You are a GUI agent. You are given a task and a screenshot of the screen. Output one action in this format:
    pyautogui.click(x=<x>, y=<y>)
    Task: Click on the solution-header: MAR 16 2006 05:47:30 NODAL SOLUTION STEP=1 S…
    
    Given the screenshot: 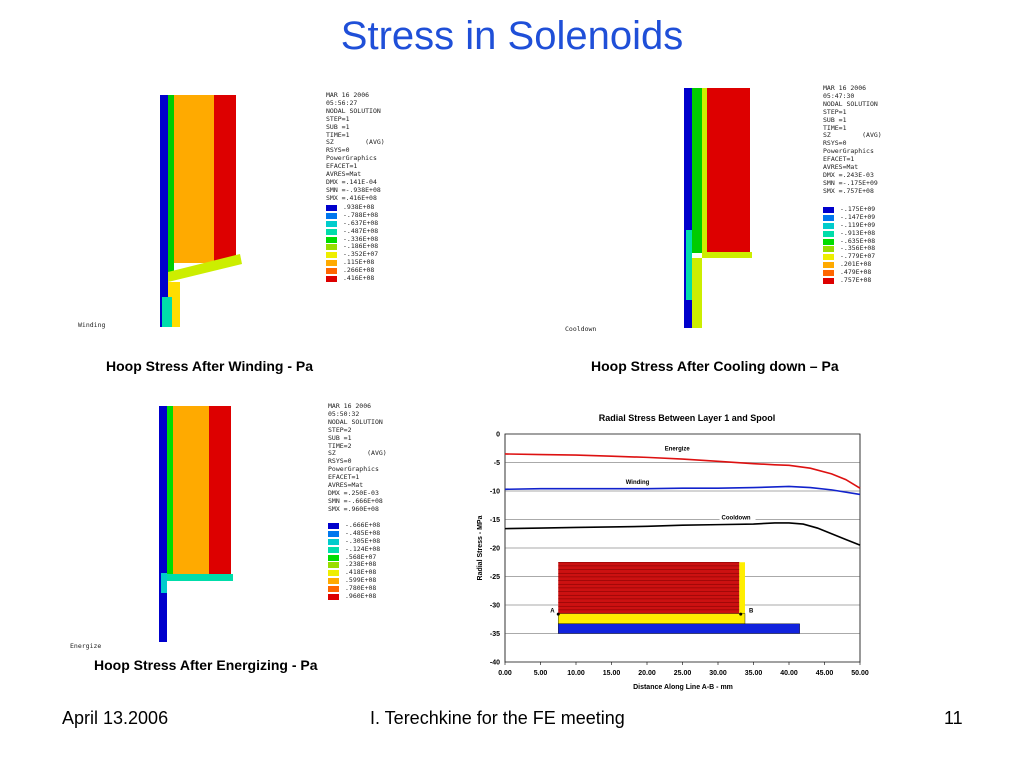 What is the action you would take?
    pyautogui.click(x=852, y=140)
    